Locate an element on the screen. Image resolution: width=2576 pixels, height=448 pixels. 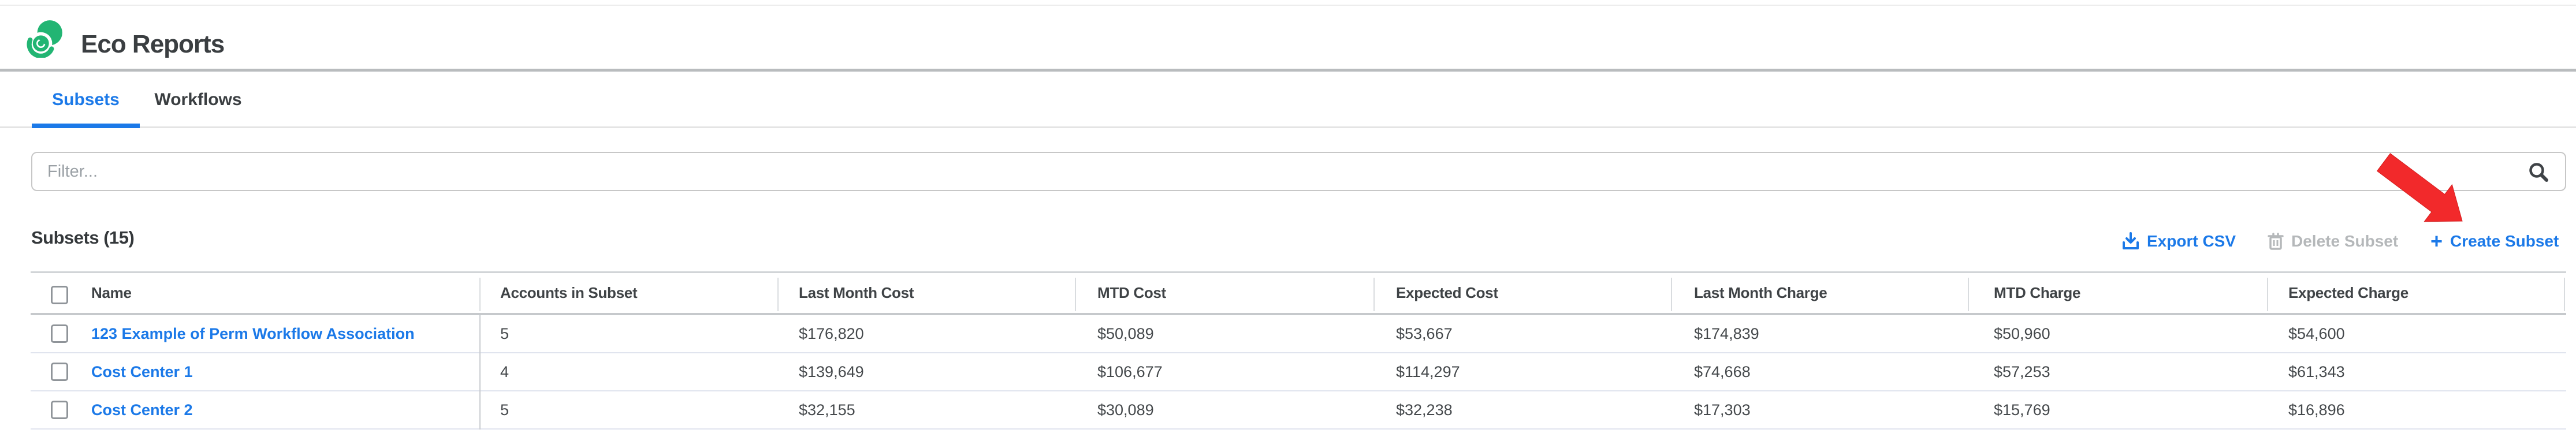
last-month-cost-value: $32,155 is located at coordinates (827, 410).